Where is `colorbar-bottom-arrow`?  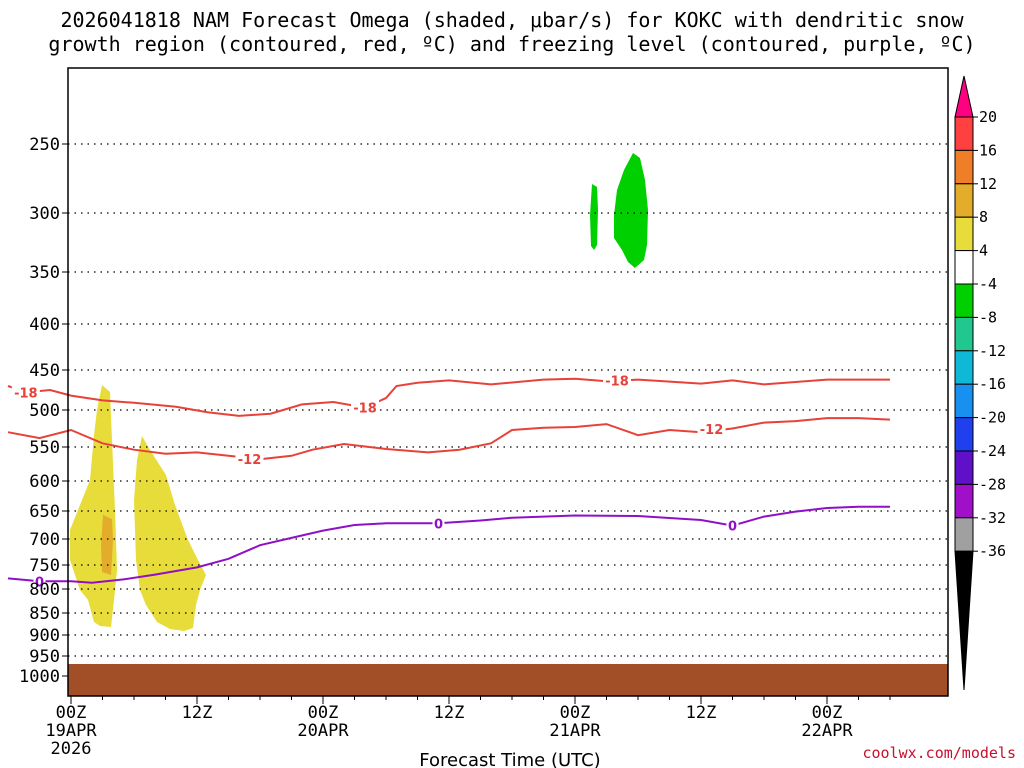
colorbar-bottom-arrow is located at coordinates (964, 620).